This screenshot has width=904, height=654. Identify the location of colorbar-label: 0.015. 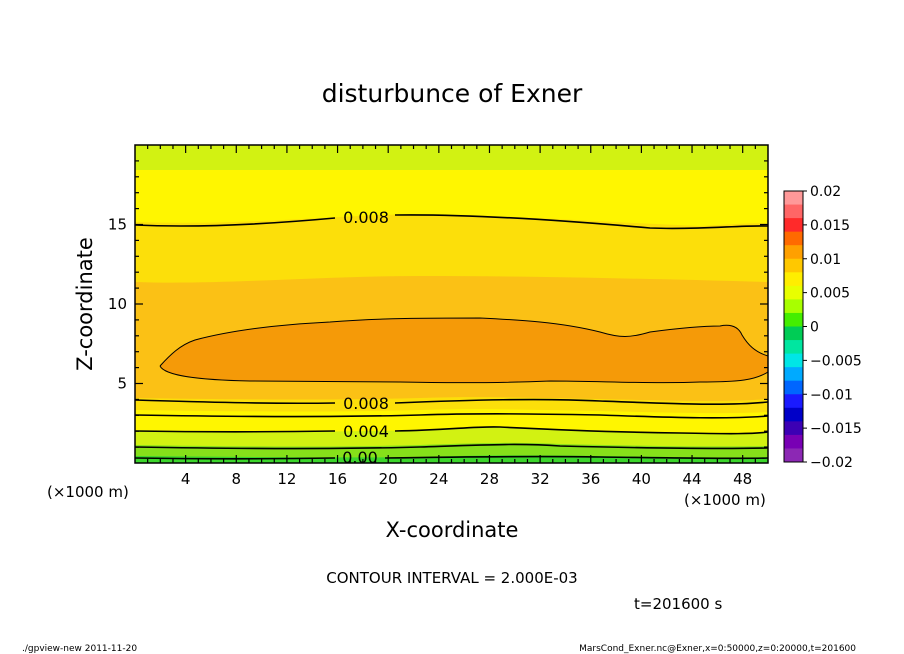
(830, 226).